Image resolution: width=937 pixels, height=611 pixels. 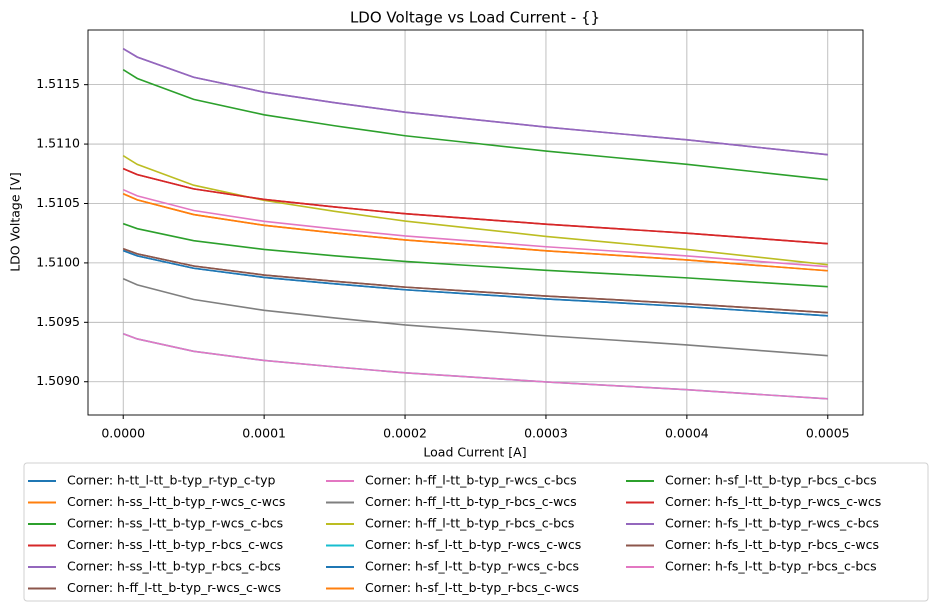 I want to click on y-tick-label: 1.5095, so click(x=58, y=321).